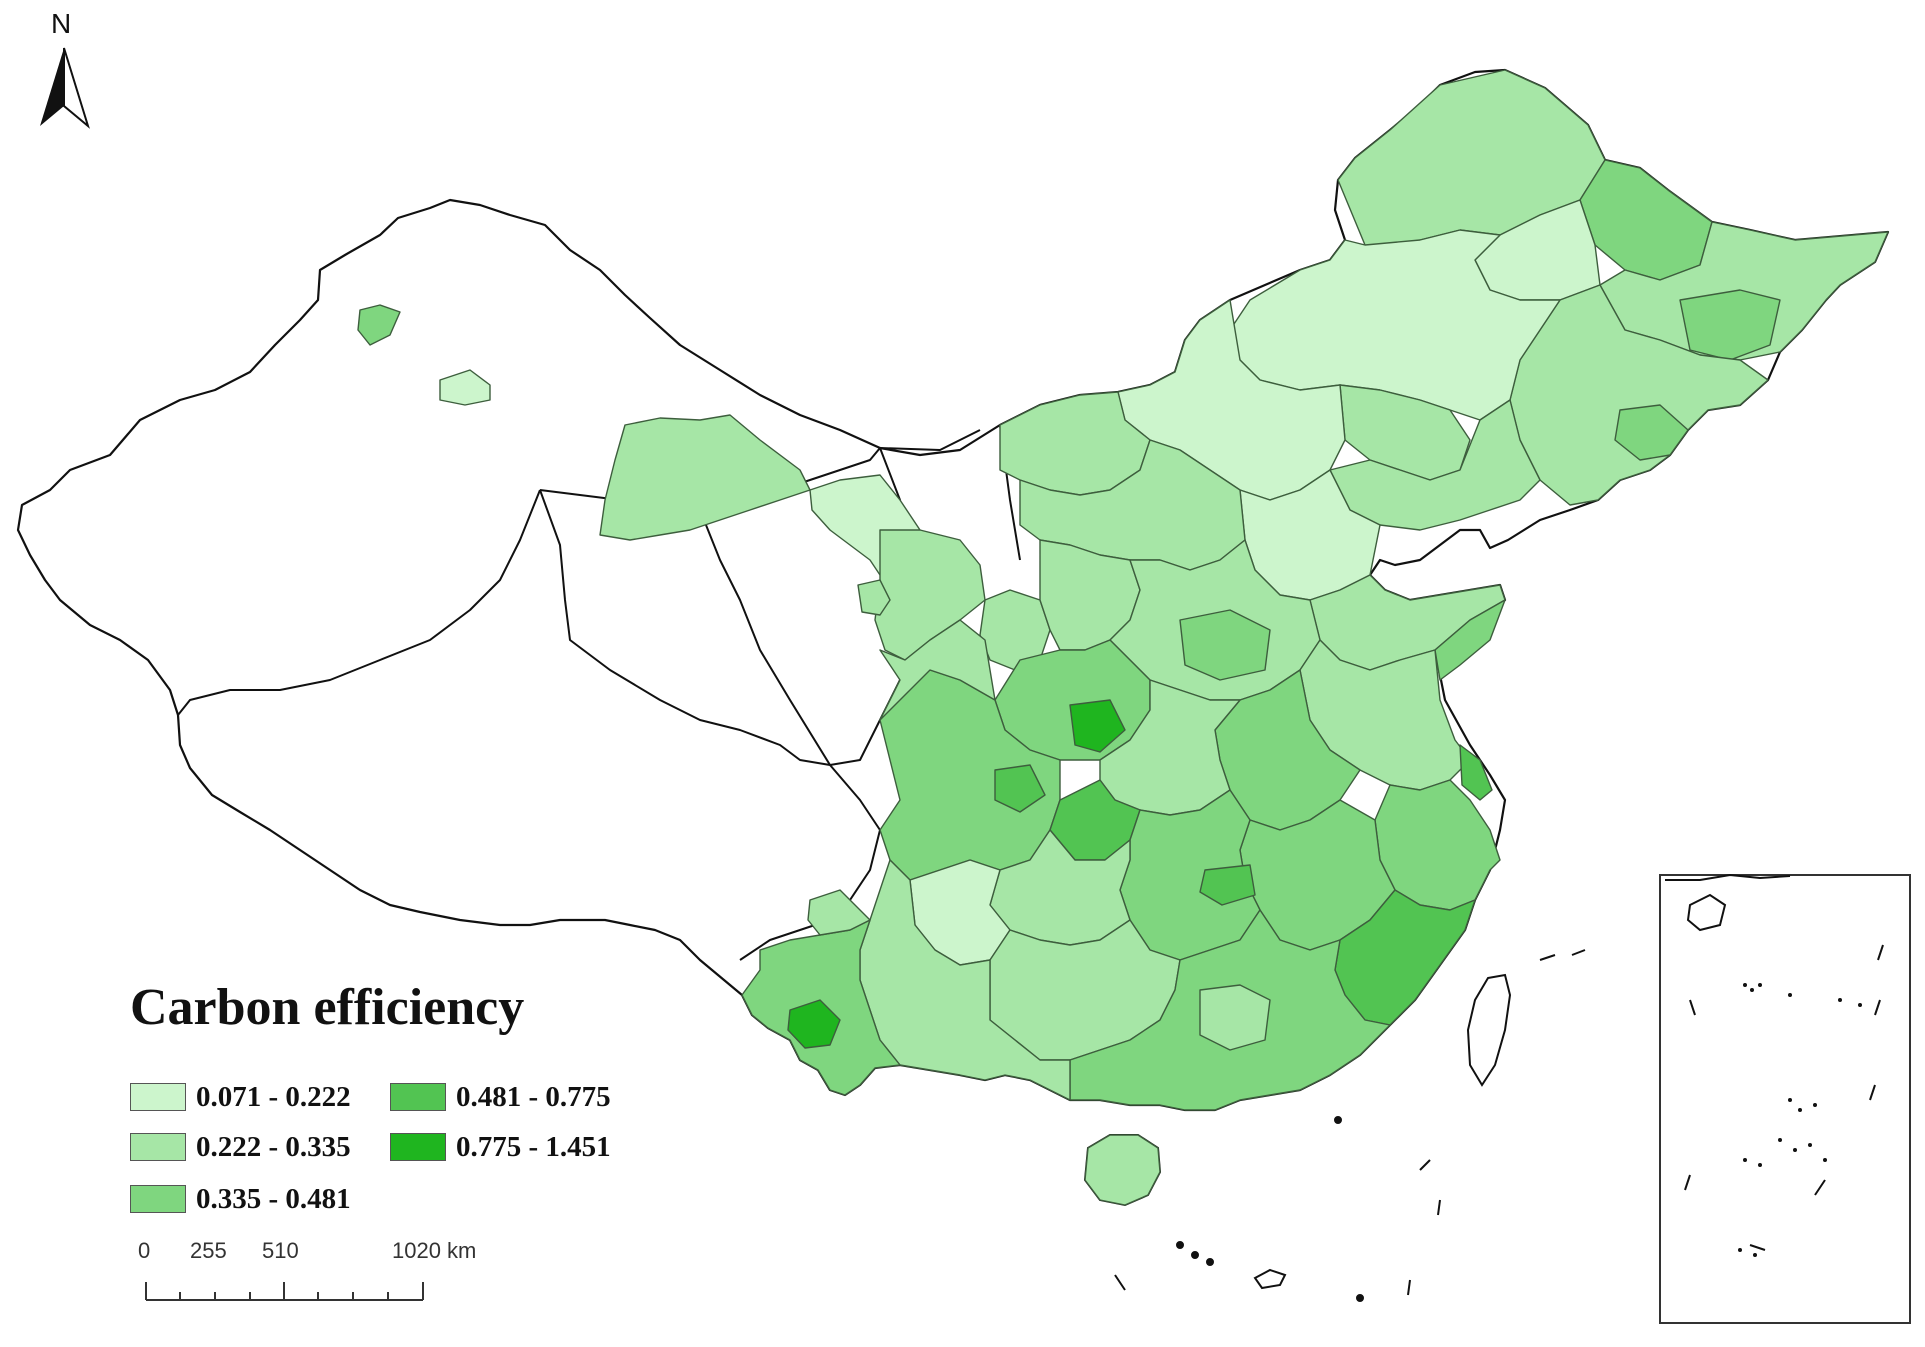 This screenshot has height=1347, width=1925. I want to click on north-label: N, so click(61, 23).